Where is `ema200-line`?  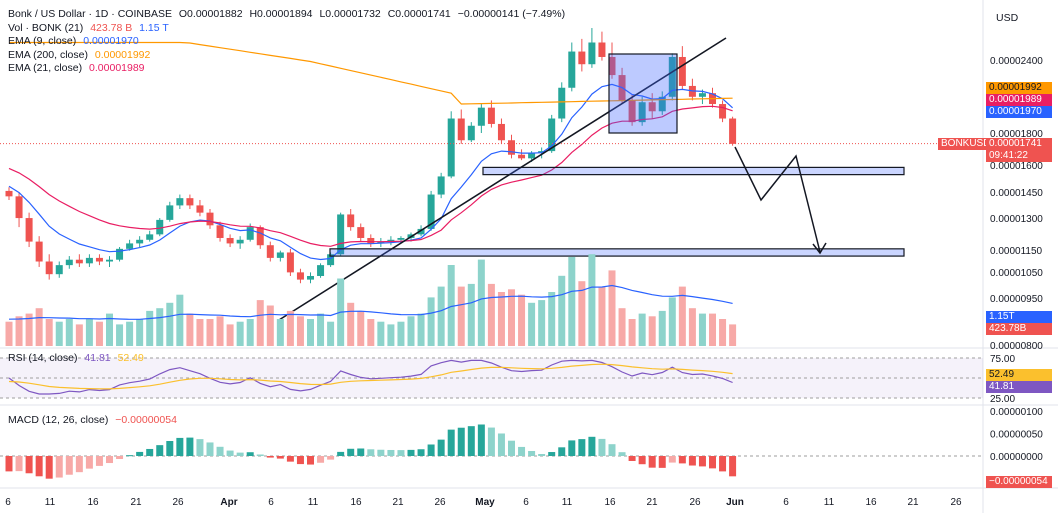 ema200-line is located at coordinates (371, 73).